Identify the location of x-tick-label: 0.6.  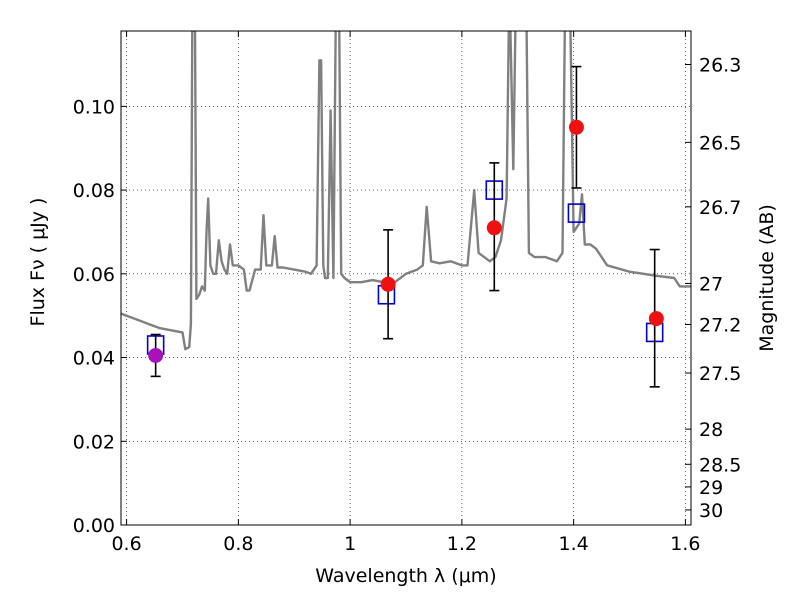
(126, 544).